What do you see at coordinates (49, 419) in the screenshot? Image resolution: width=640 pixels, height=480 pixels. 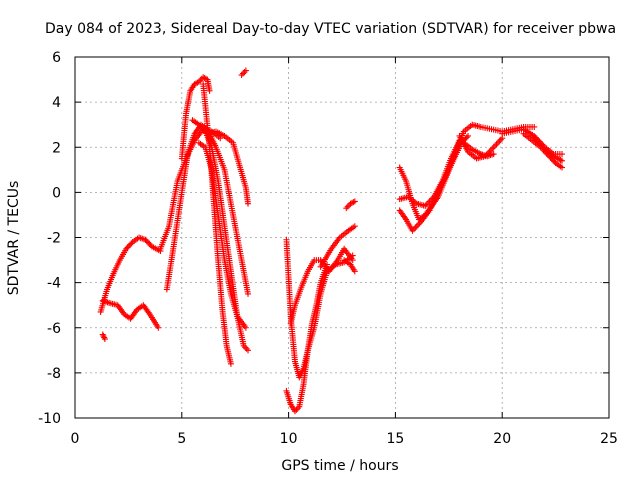 I see `y-tick-label: -10` at bounding box center [49, 419].